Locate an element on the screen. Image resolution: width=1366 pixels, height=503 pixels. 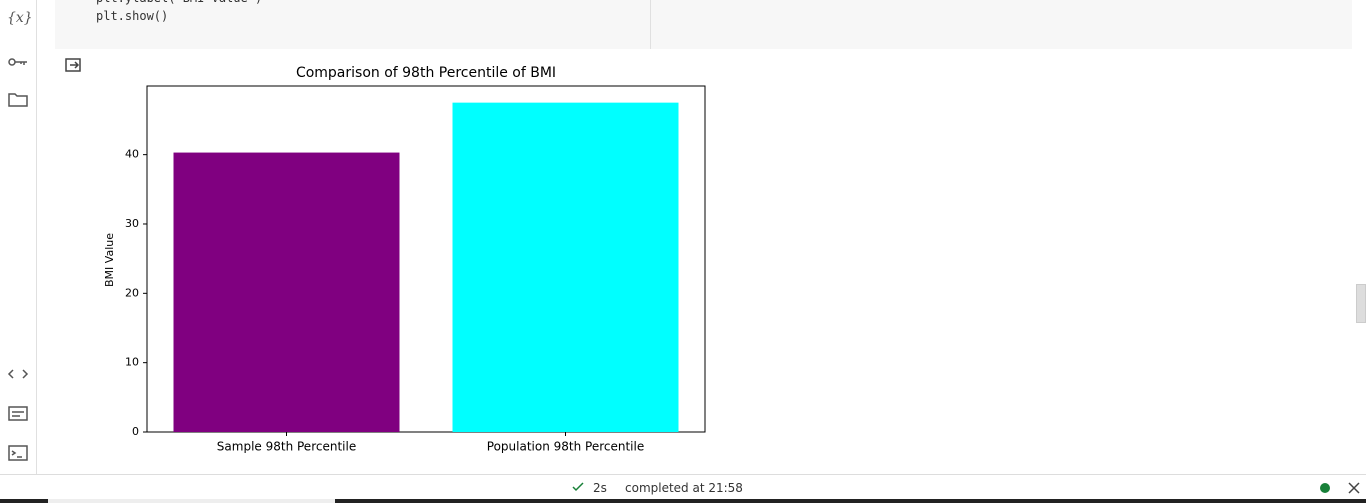
code-line: plt.show() is located at coordinates (132, 16).